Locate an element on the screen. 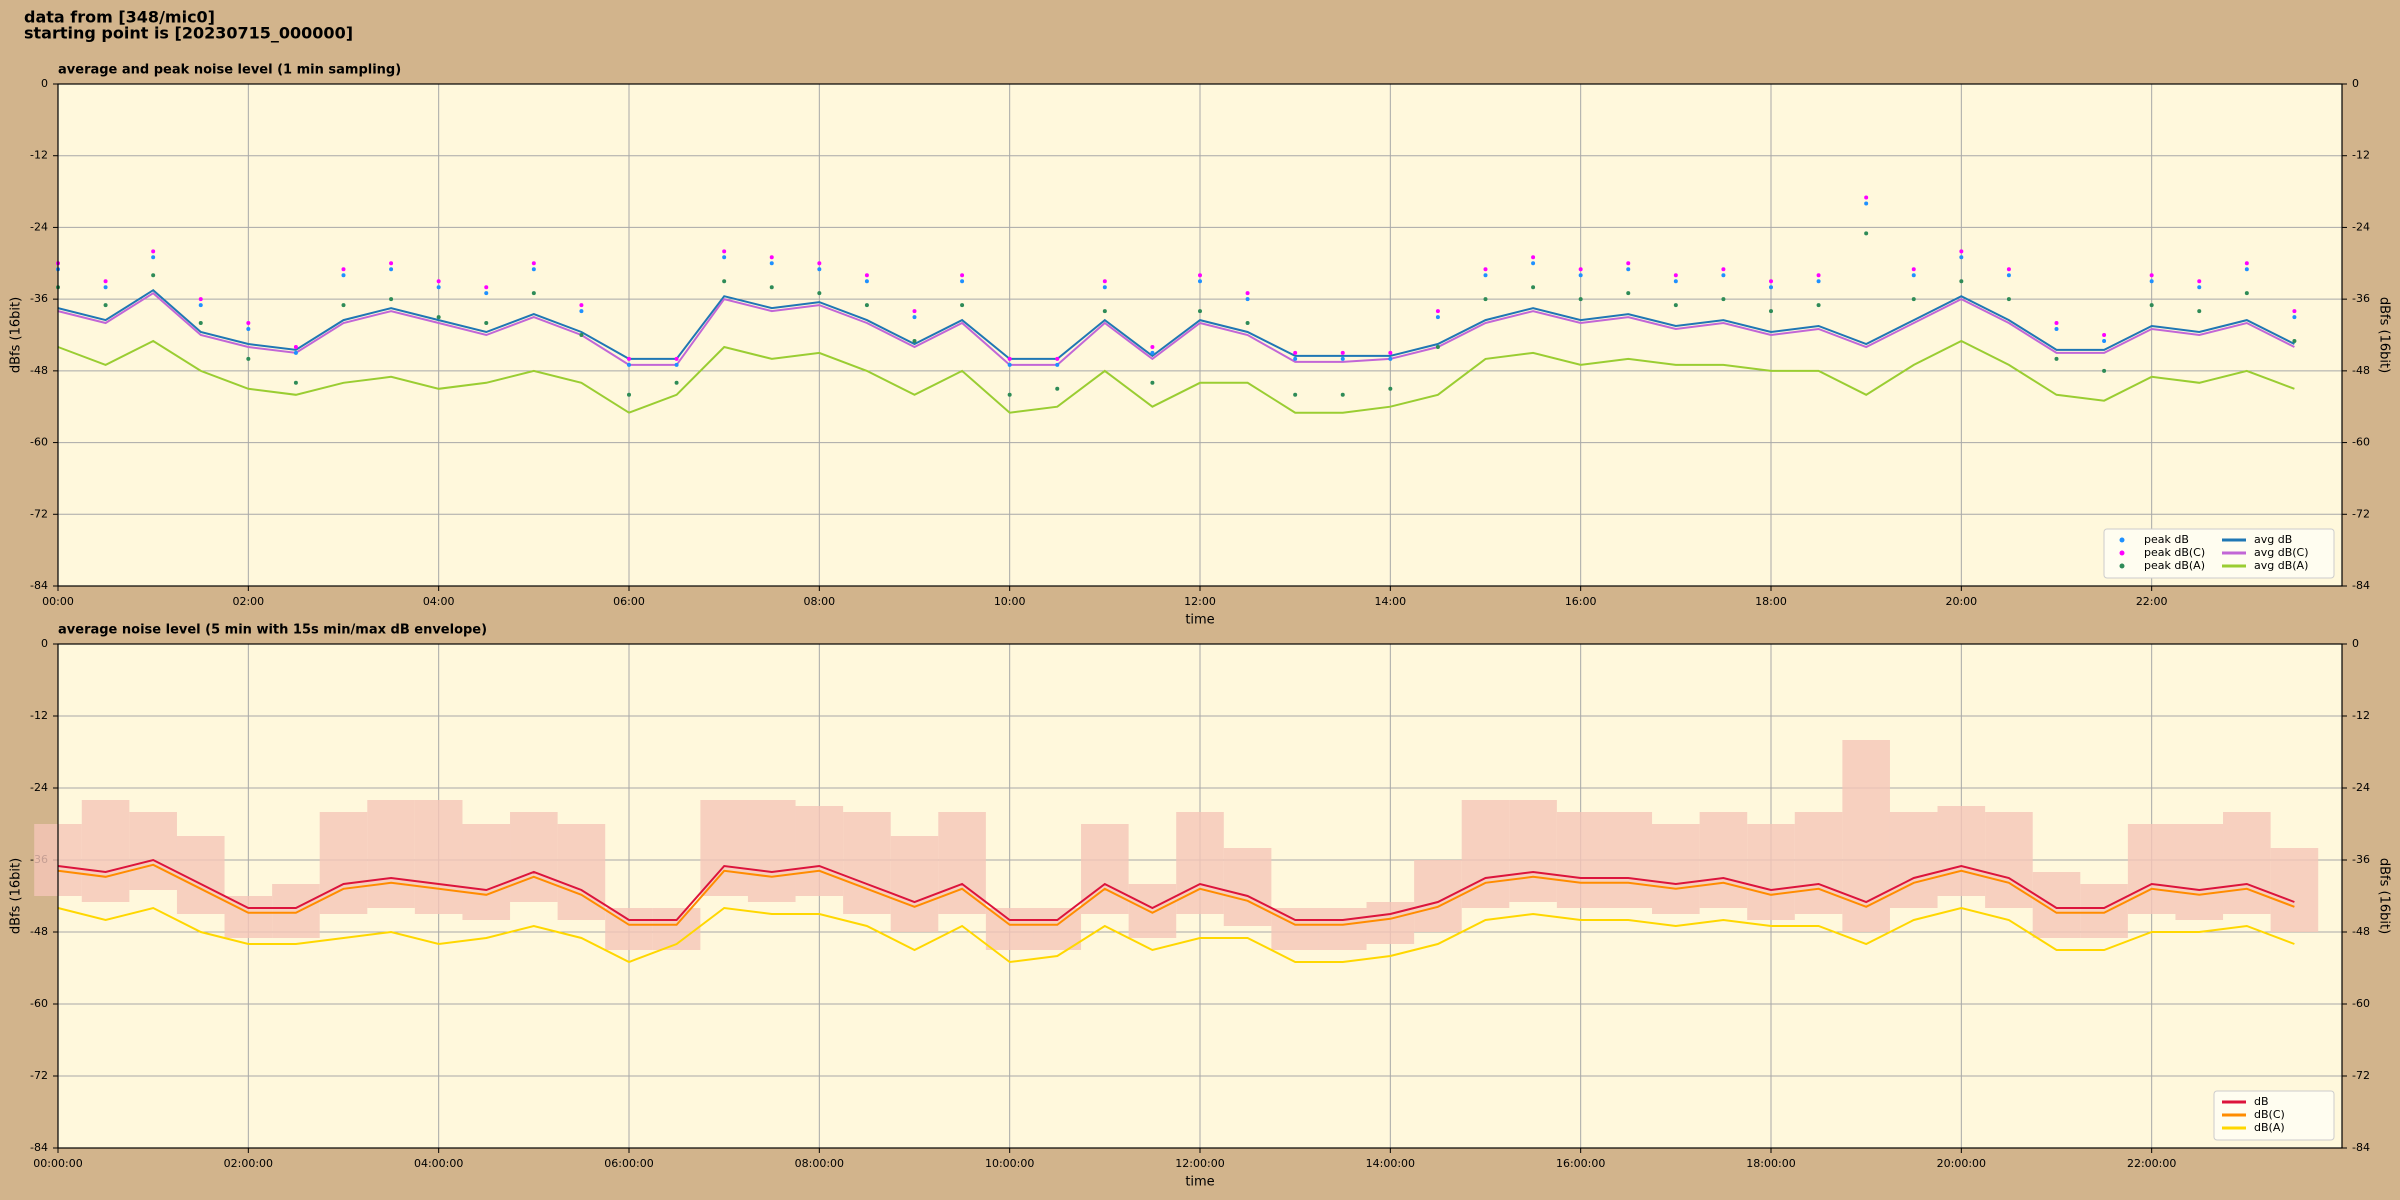 The width and height of the screenshot is (2400, 1200). x-tick-label: 20:00 is located at coordinates (1961, 601).